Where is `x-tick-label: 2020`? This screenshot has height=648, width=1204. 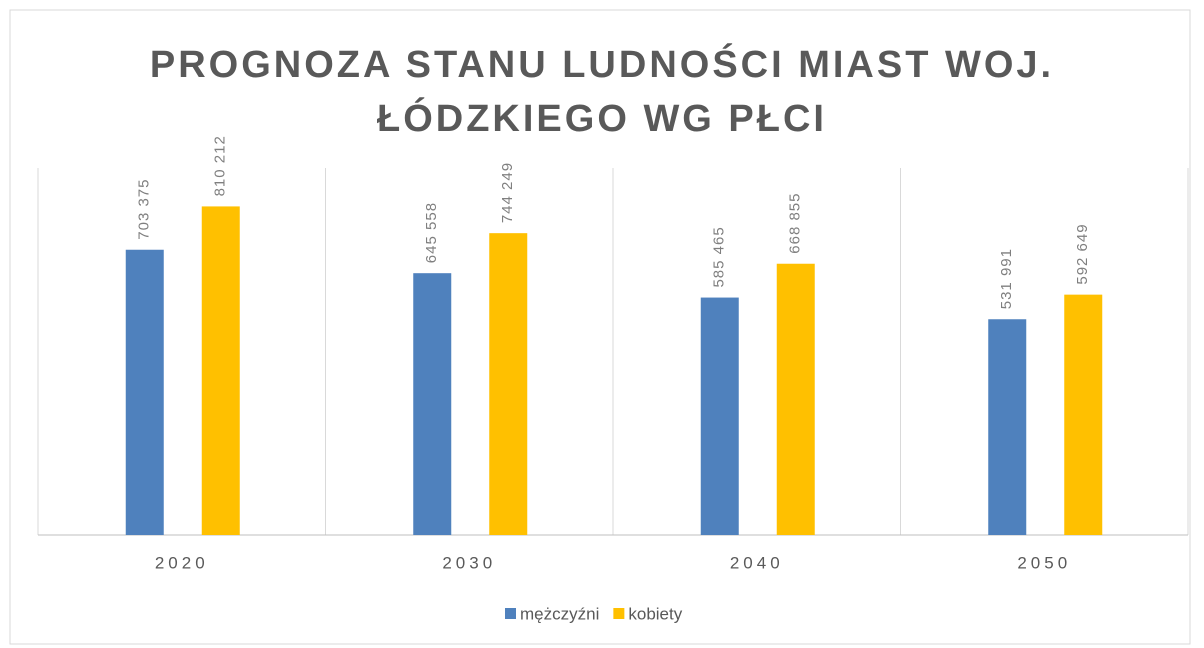 x-tick-label: 2020 is located at coordinates (182, 562).